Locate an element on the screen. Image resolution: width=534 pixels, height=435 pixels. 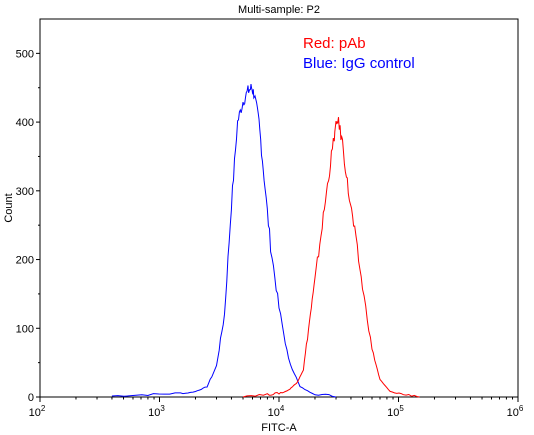
y-tick-label: 500 is located at coordinates (25, 54).